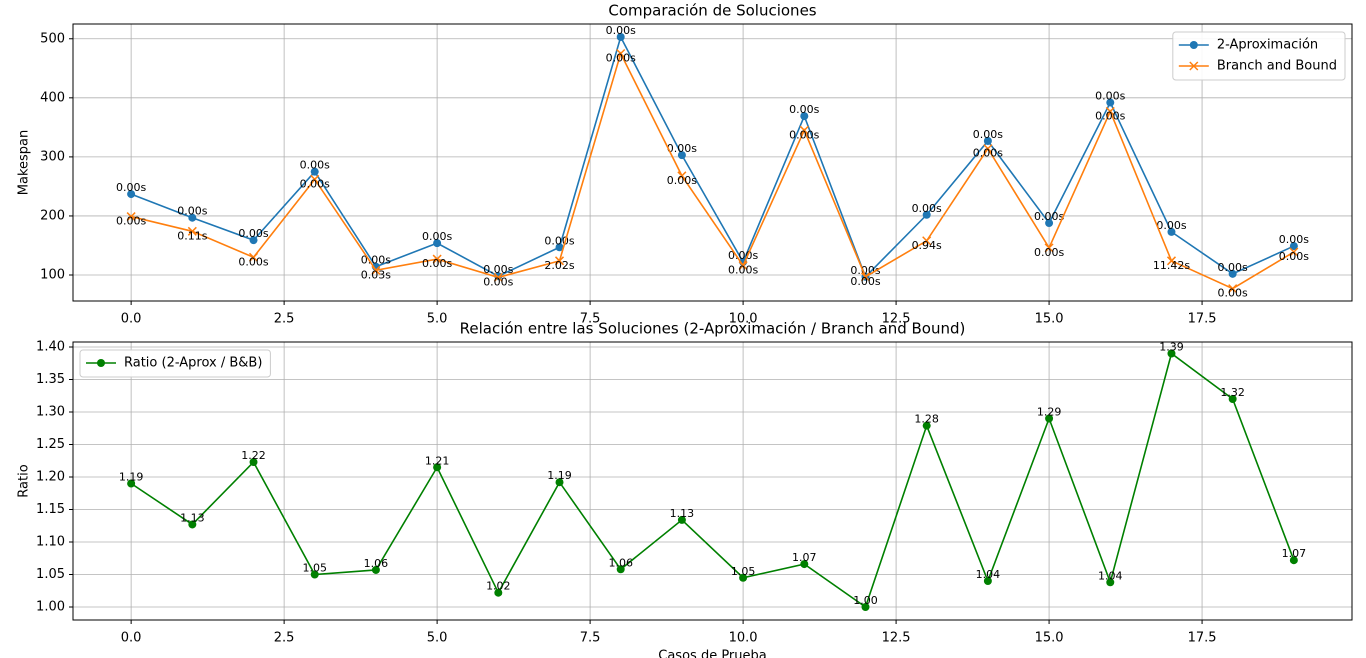  What do you see at coordinates (1049, 319) in the screenshot?
I see `x-tick-label: 15.0` at bounding box center [1049, 319].